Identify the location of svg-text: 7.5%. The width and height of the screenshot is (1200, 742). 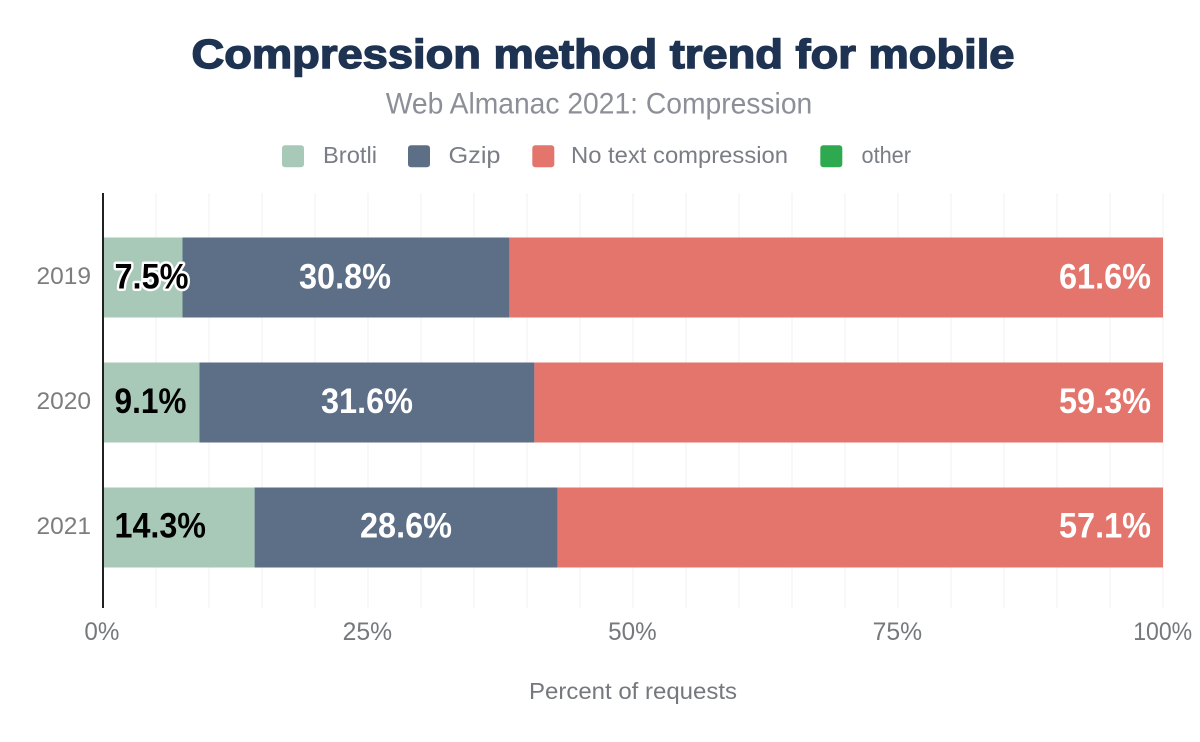
(152, 276).